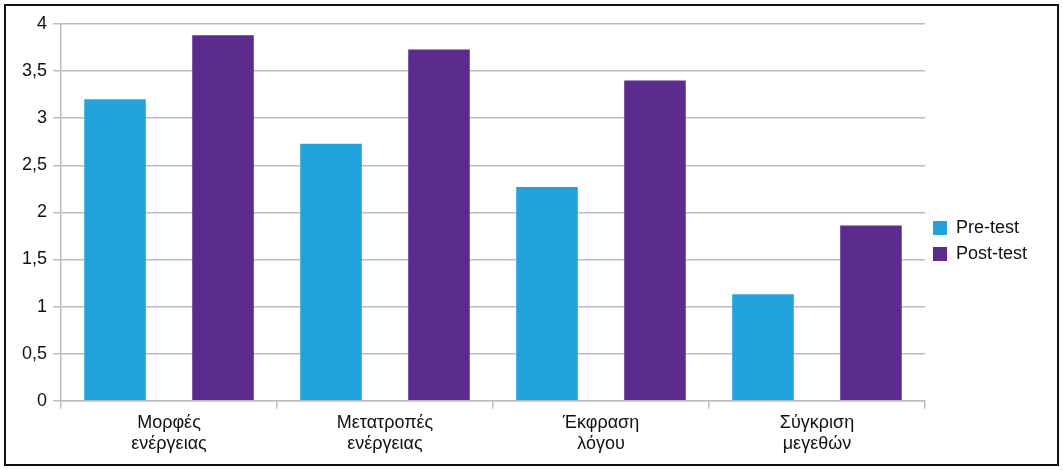 The image size is (1063, 470). Describe the element at coordinates (34, 352) in the screenshot. I see `y-tick-label: 0,5` at that location.